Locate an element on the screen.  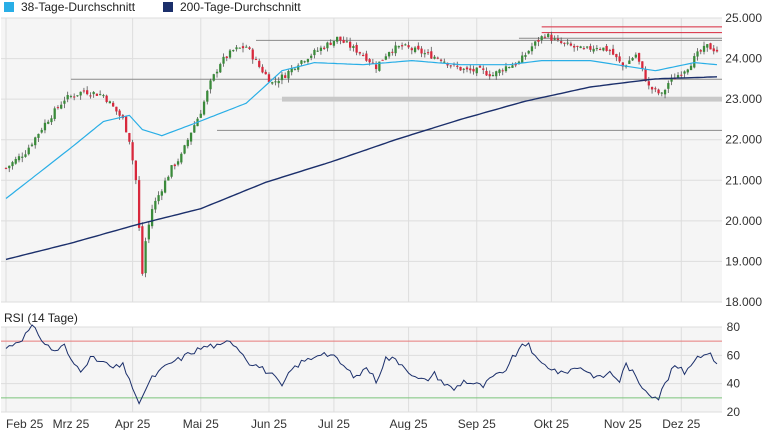
x-tick-label: Okt 25 is located at coordinates (552, 423).